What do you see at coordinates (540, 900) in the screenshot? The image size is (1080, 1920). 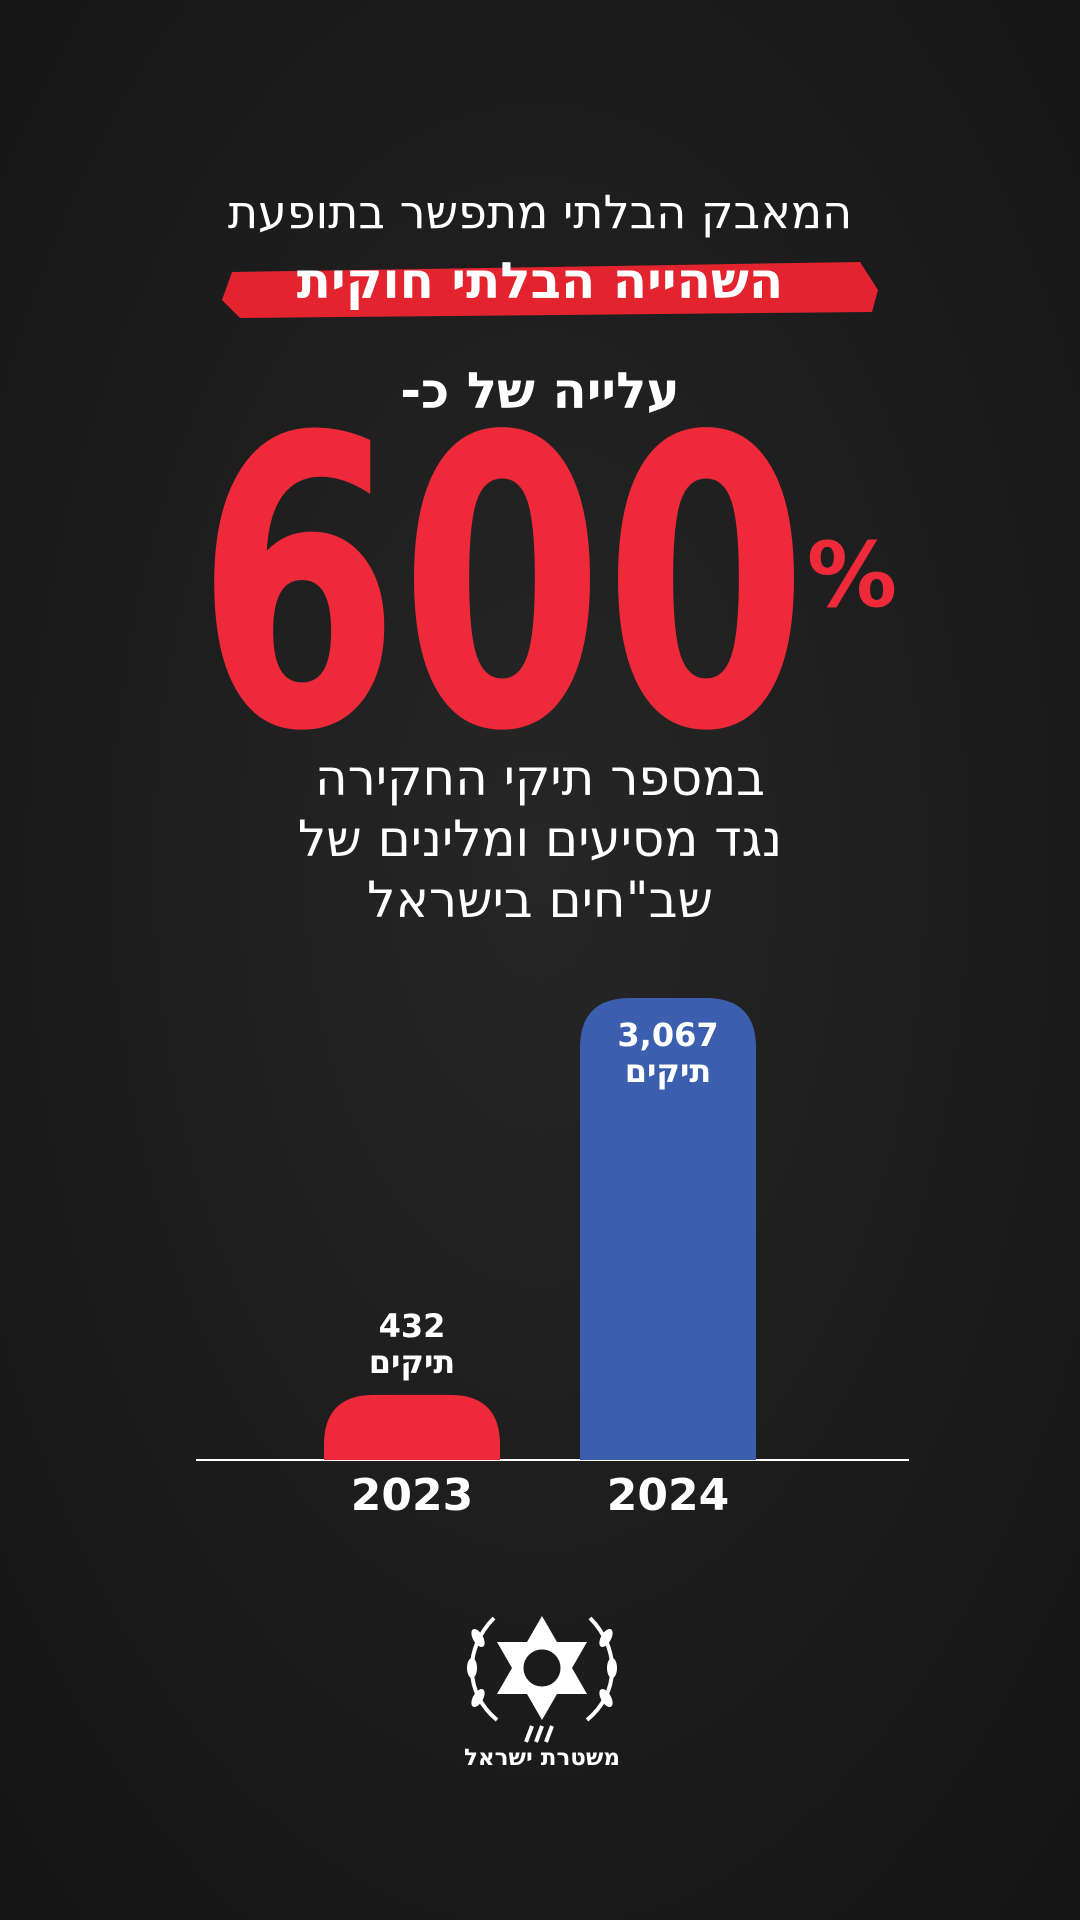 I see `description-line: שב"חים בישראל` at bounding box center [540, 900].